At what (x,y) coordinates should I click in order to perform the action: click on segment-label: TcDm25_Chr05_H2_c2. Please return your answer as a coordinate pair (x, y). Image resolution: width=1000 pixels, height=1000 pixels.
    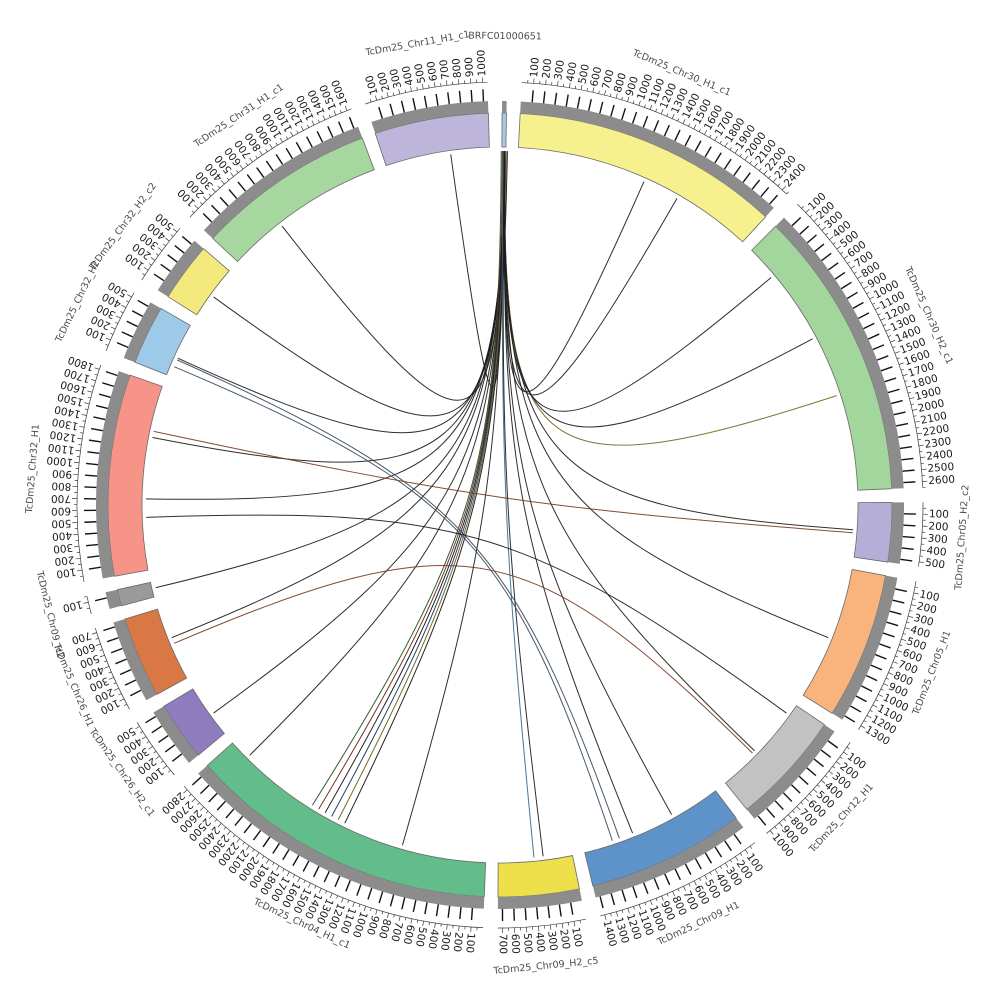
    Looking at the image, I should click on (962, 537).